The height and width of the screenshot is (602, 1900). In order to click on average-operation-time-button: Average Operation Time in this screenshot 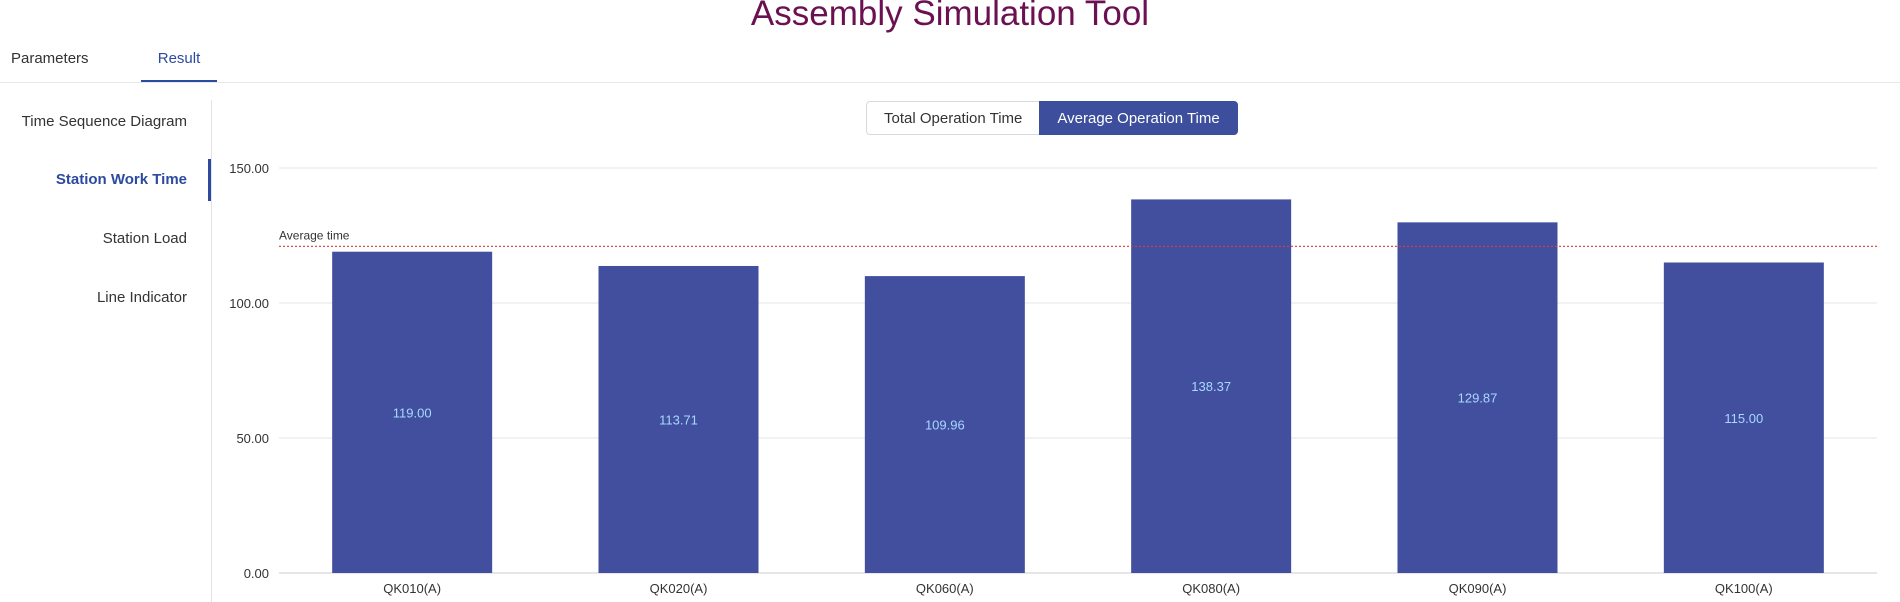, I will do `click(1138, 118)`.